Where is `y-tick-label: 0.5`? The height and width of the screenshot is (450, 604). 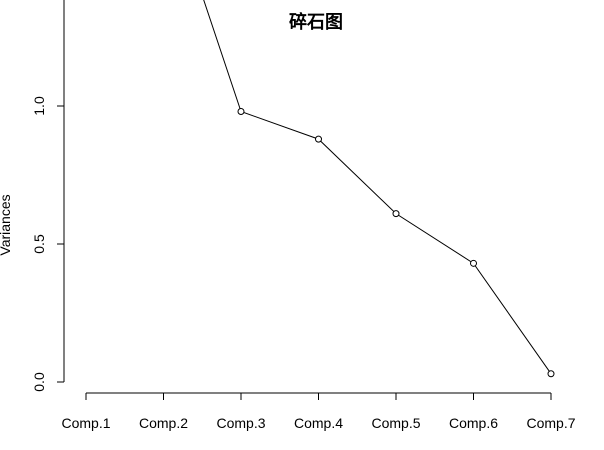 y-tick-label: 0.5 is located at coordinates (39, 244).